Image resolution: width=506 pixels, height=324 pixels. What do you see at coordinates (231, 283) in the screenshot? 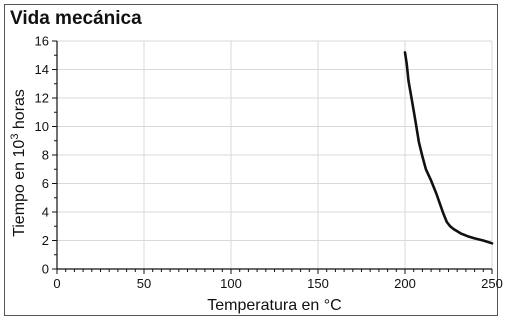
I see `x-tick-label: 100` at bounding box center [231, 283].